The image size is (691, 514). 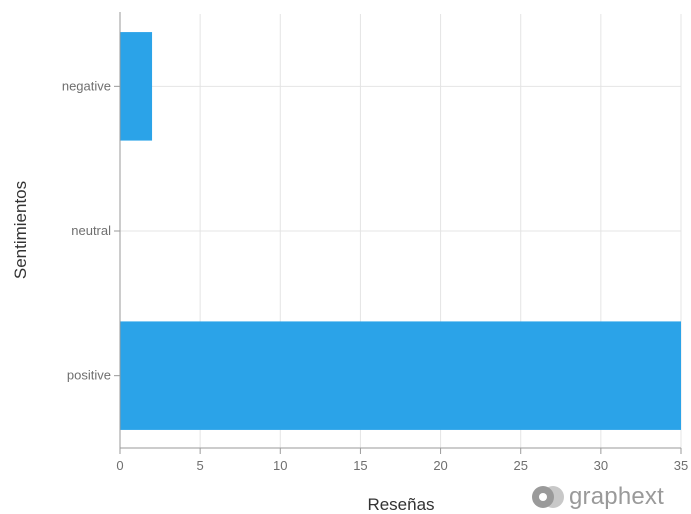 I want to click on x-tick-label: 15, so click(x=360, y=465).